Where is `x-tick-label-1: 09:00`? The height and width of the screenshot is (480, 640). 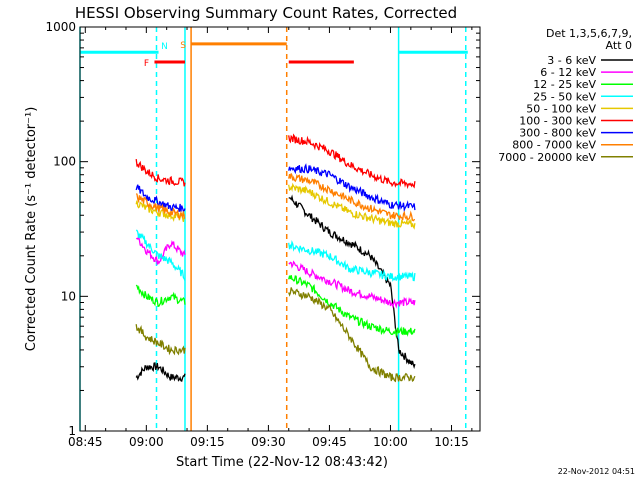 x-tick-label-1: 09:00 is located at coordinates (146, 442).